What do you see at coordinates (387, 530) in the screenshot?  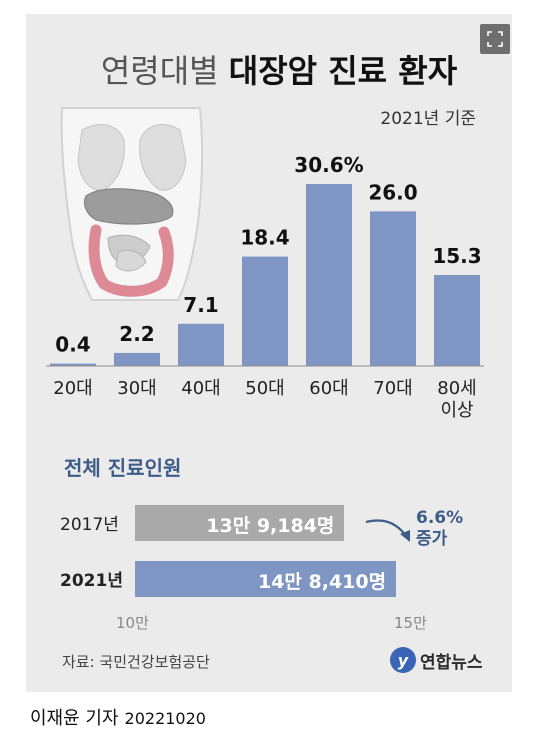 I see `increase-arrow-icon` at bounding box center [387, 530].